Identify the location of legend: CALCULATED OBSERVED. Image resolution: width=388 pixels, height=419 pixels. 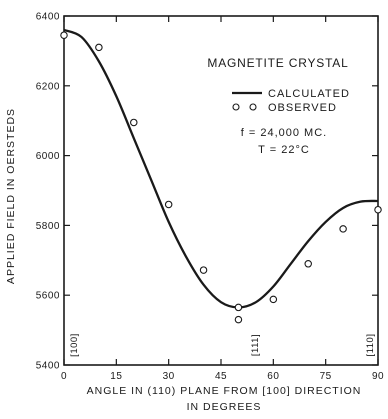
(291, 101).